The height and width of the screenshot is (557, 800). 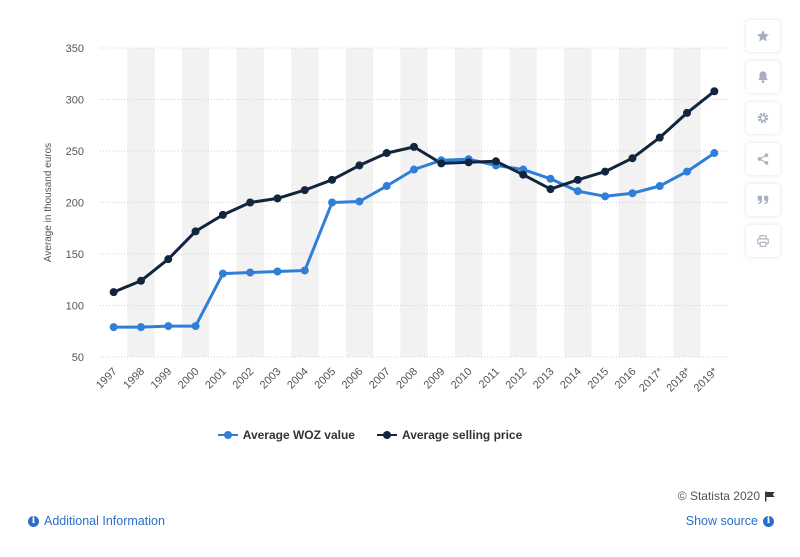 I want to click on notification-button, so click(x=763, y=77).